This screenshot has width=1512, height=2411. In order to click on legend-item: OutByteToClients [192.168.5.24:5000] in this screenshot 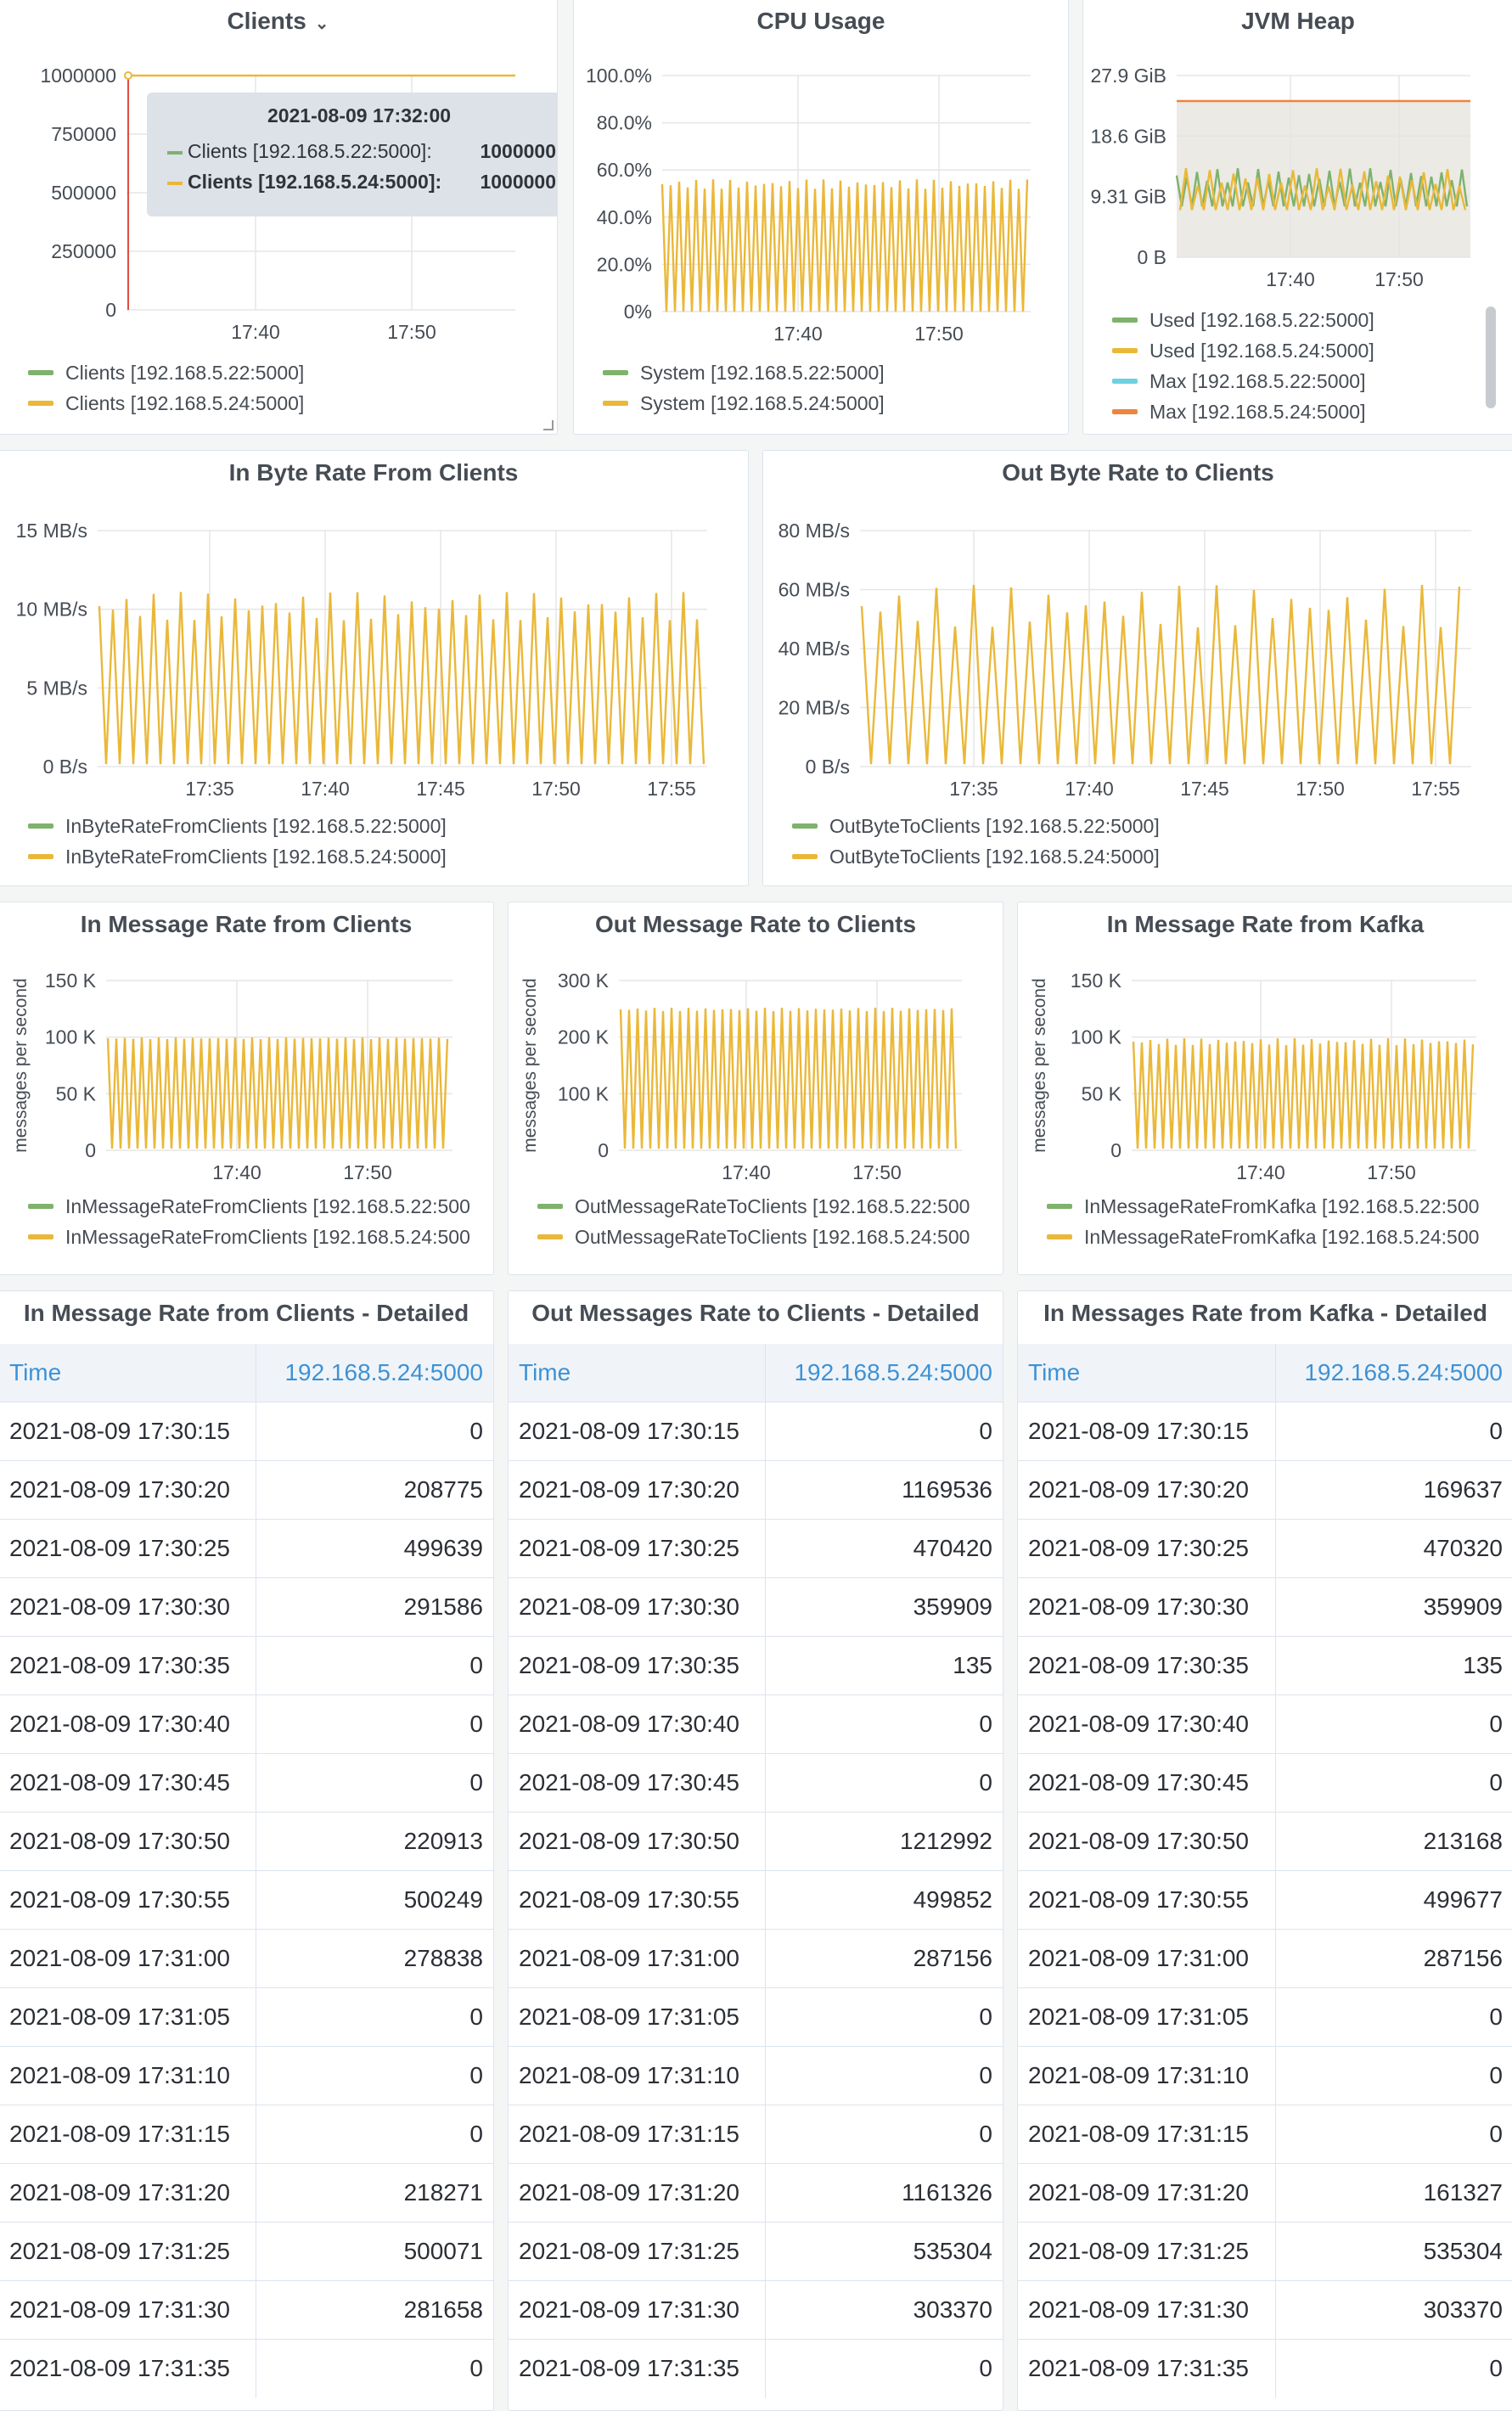, I will do `click(976, 857)`.